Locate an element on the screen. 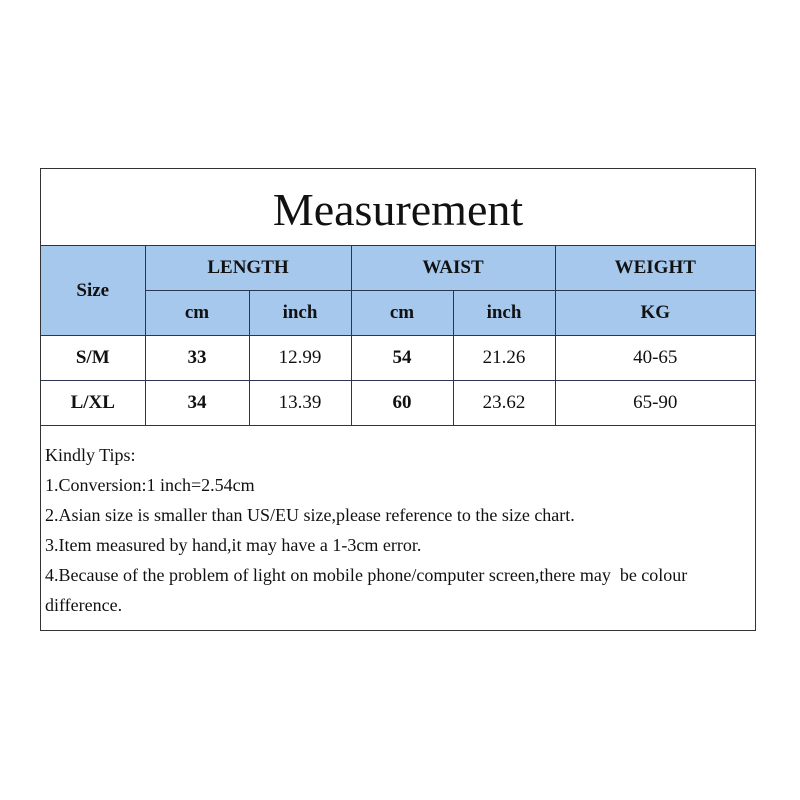 Image resolution: width=800 pixels, height=800 pixels. unit-kg: KG is located at coordinates (654, 313).